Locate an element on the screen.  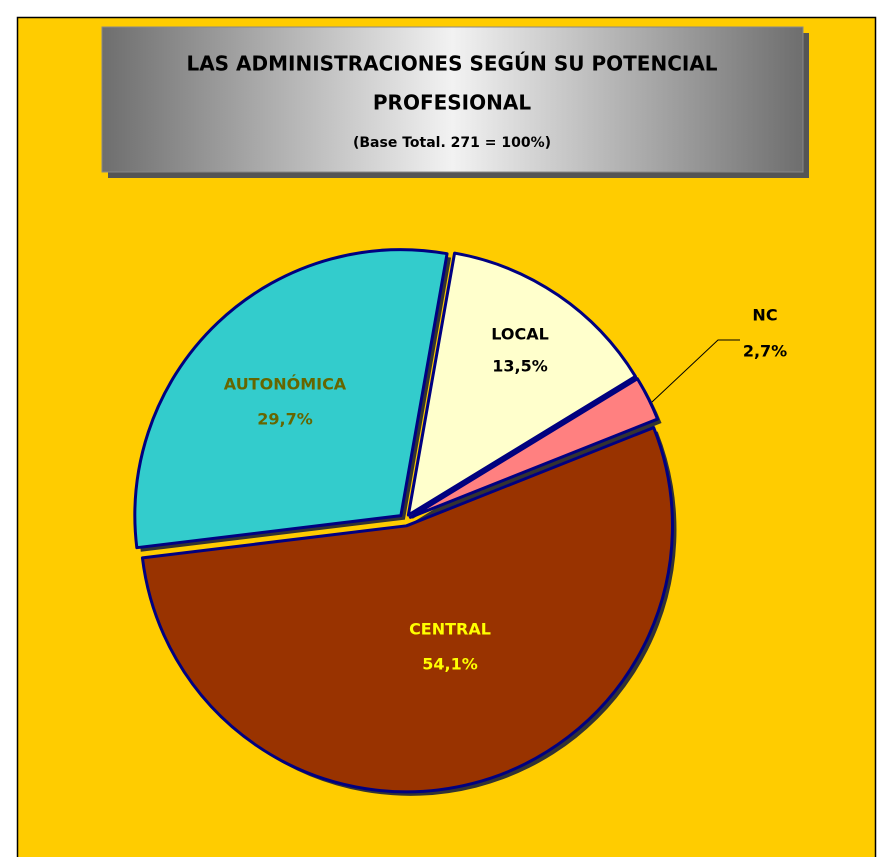
chart-subtitle: (Base Total. 271 = 100%) is located at coordinates (452, 143).